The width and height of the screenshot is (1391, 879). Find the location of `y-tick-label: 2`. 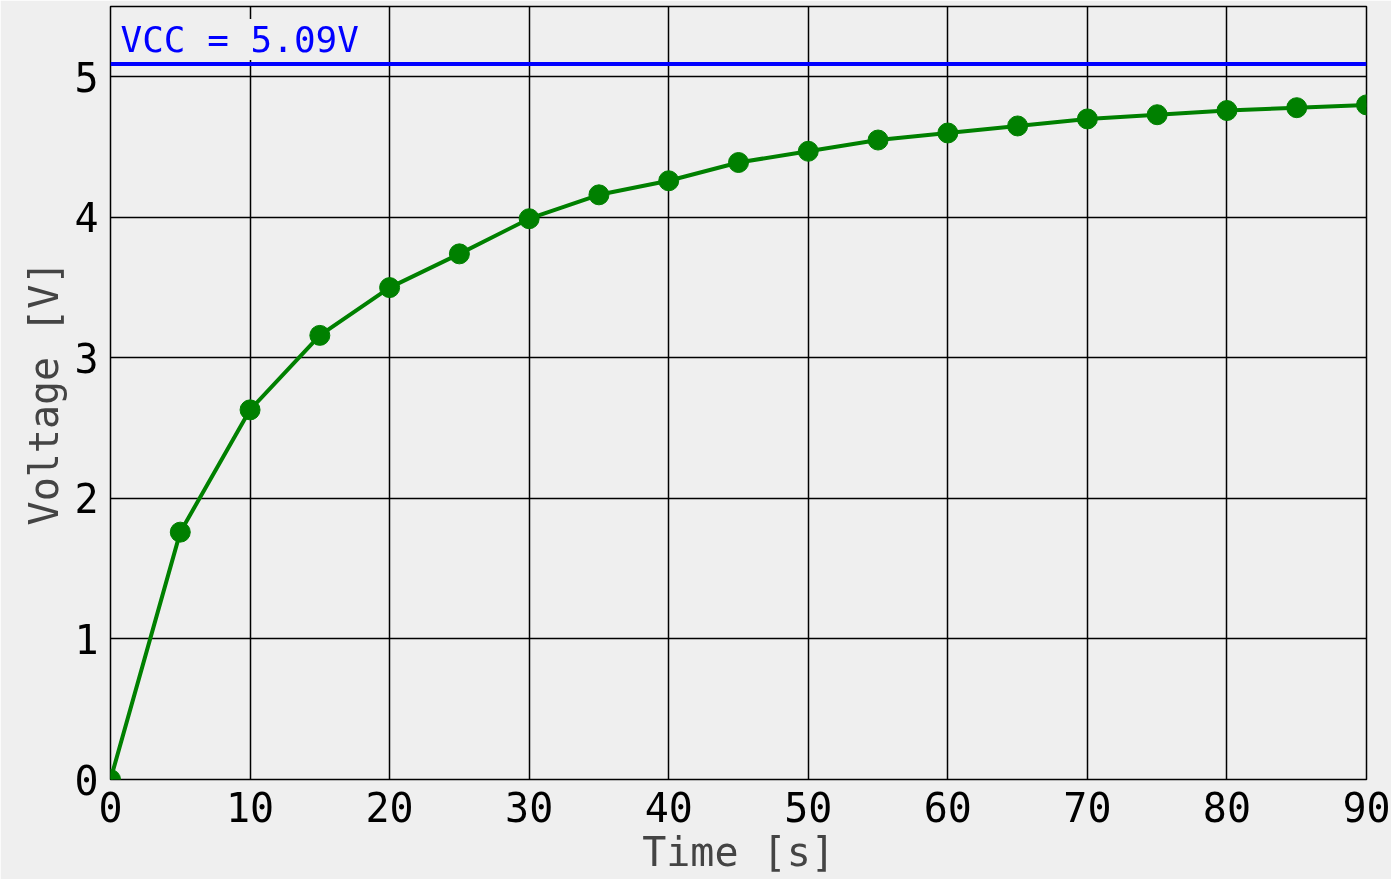

y-tick-label: 2 is located at coordinates (86, 499).